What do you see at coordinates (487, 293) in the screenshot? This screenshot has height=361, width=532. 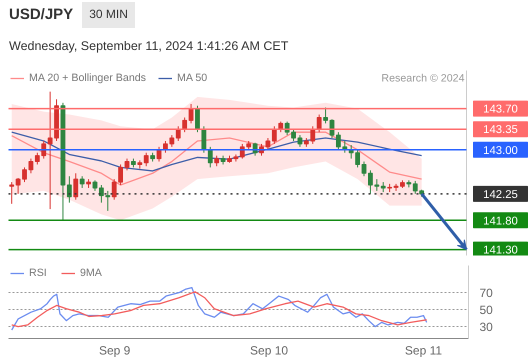 I see `y-tick-label: 70` at bounding box center [487, 293].